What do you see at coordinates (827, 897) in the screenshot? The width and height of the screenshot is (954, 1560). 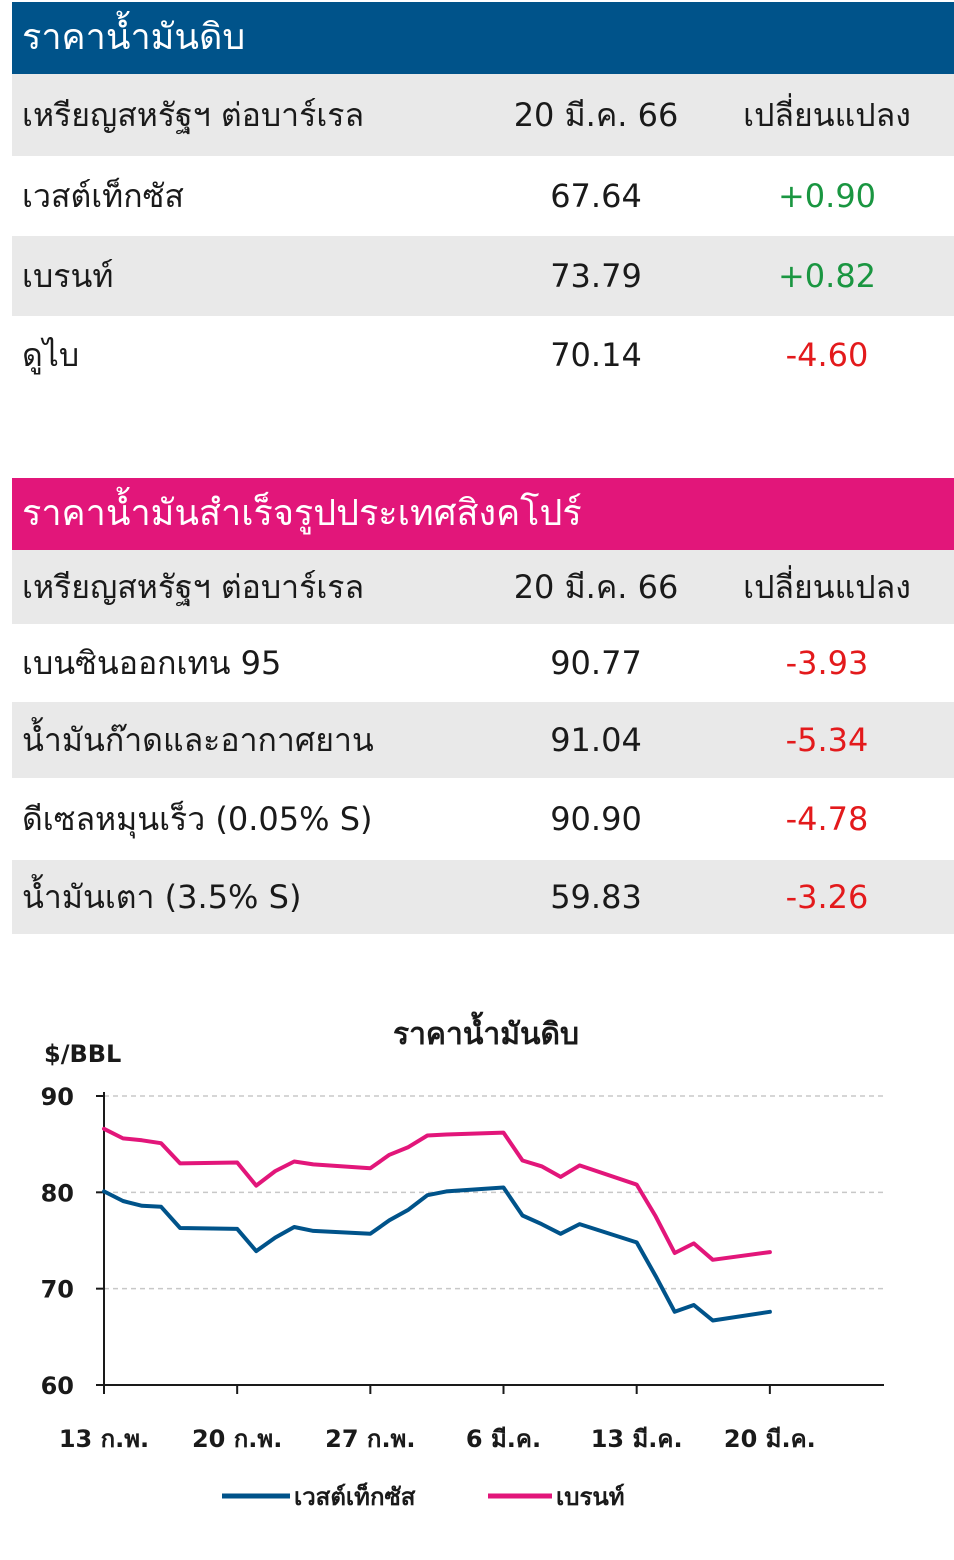 I see `product-change: -3.26` at bounding box center [827, 897].